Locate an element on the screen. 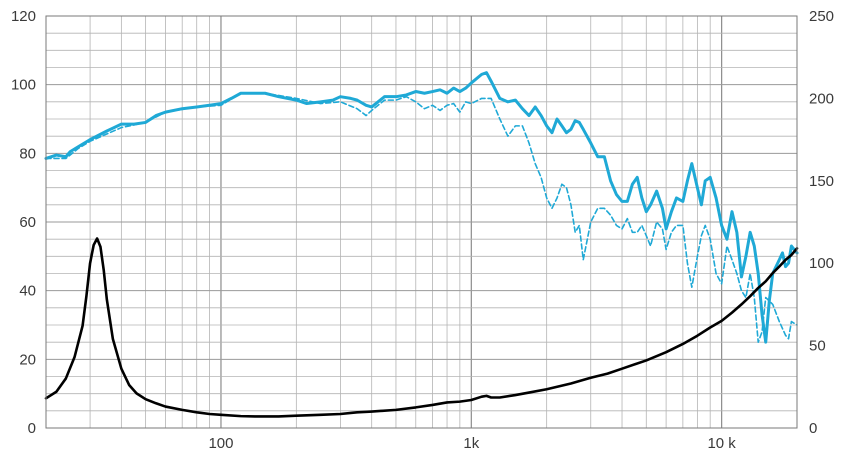 The height and width of the screenshot is (461, 844). left-axis-tick-label: 40 is located at coordinates (27, 291).